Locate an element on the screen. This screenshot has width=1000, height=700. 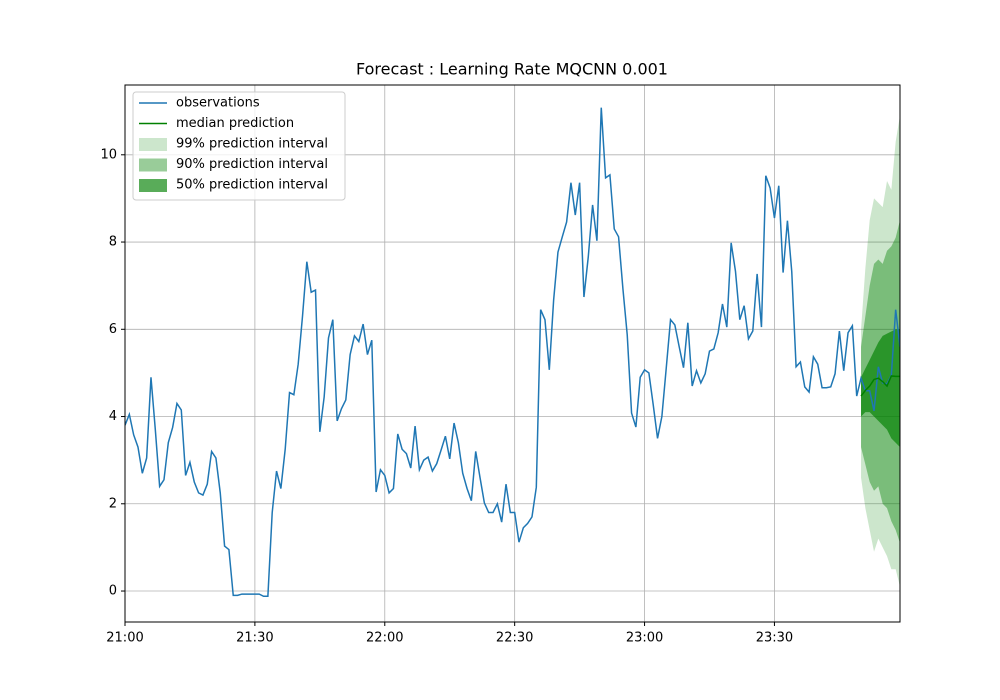
legend-label: observations is located at coordinates (218, 103).